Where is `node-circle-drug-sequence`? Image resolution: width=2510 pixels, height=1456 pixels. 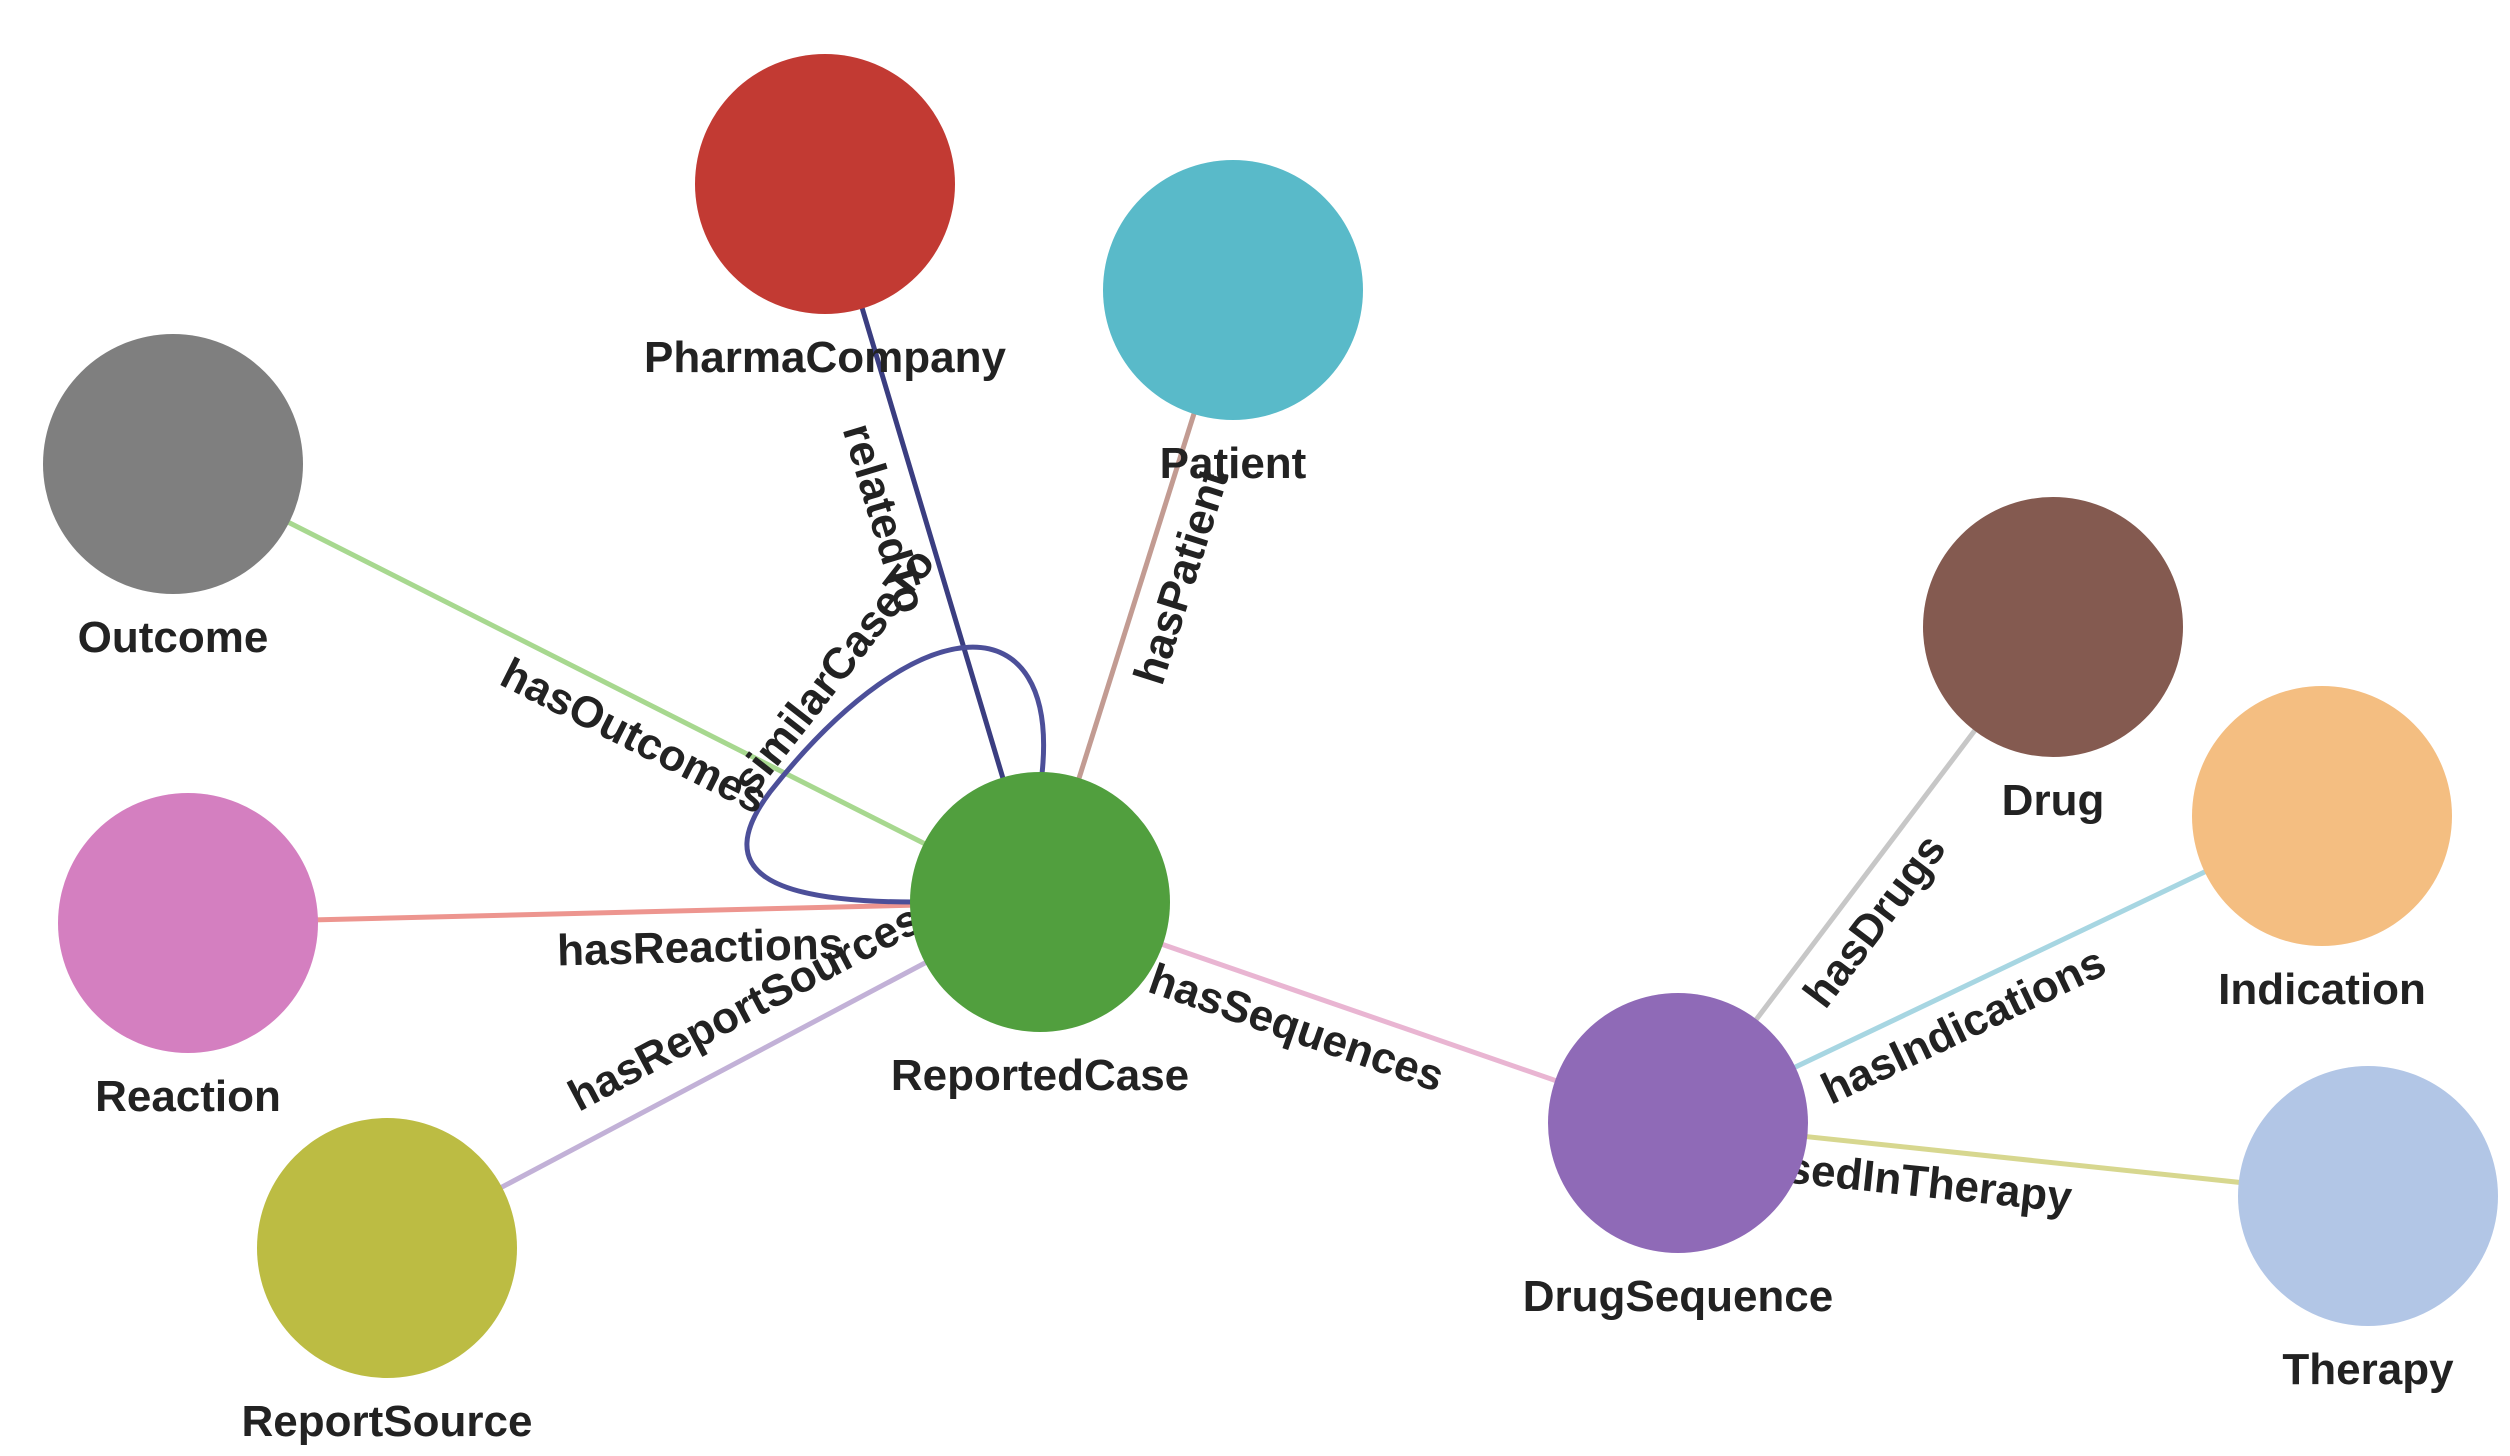 node-circle-drug-sequence is located at coordinates (1678, 1123).